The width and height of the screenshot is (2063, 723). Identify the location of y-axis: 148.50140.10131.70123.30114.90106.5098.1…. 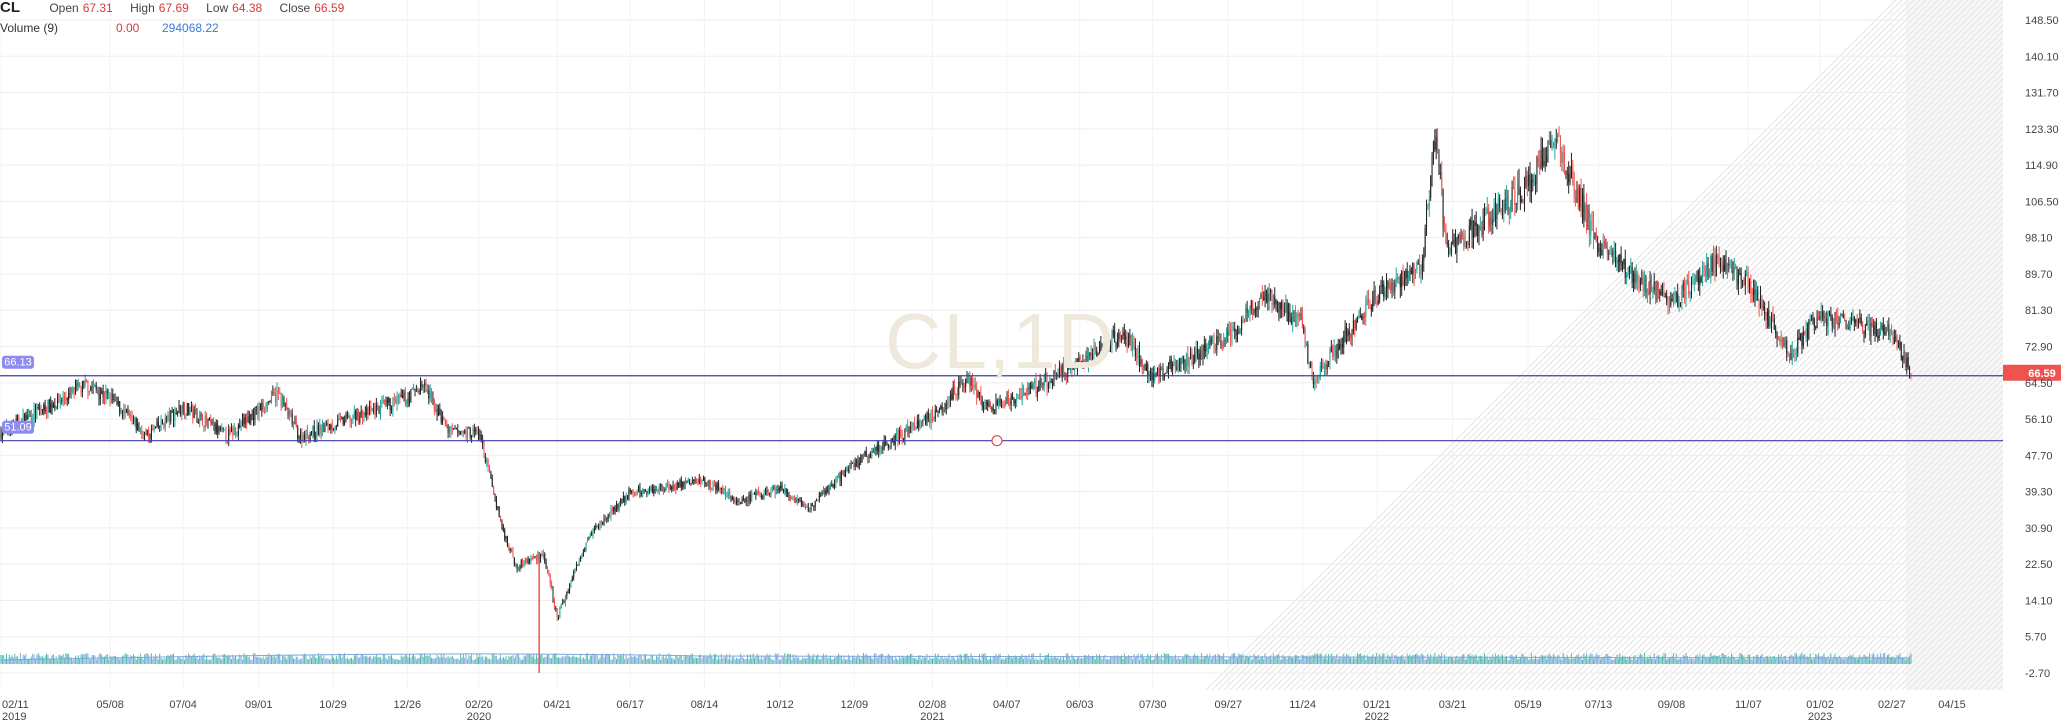
(2042, 347).